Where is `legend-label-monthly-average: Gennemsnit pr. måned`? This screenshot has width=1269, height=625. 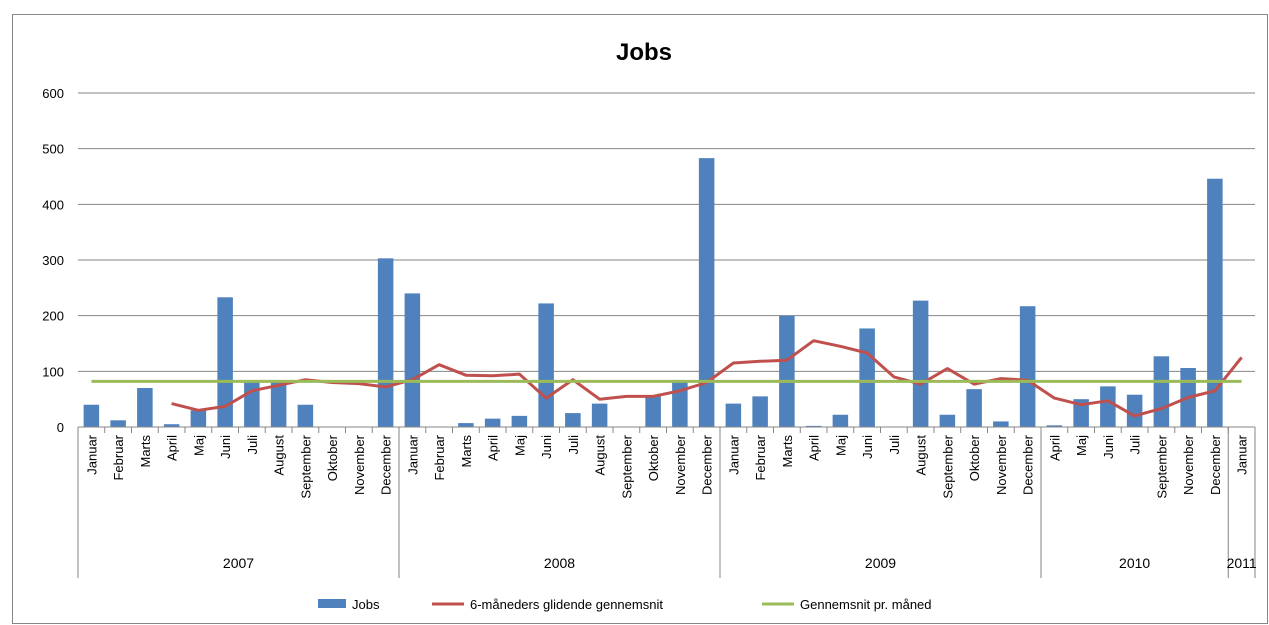
legend-label-monthly-average: Gennemsnit pr. måned is located at coordinates (866, 604).